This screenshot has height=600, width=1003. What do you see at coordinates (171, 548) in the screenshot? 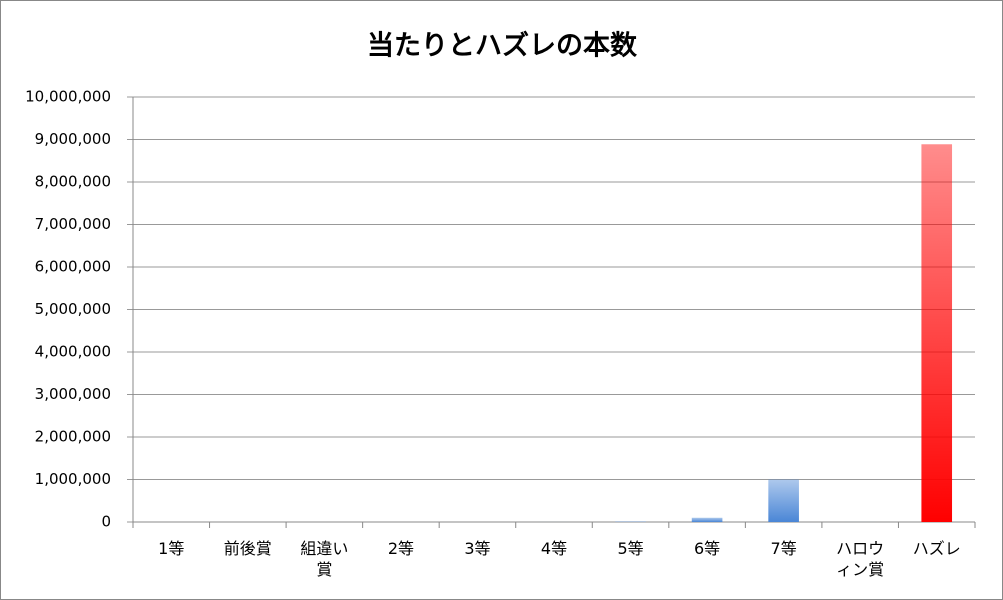
I see `x-tick-label: 1等` at bounding box center [171, 548].